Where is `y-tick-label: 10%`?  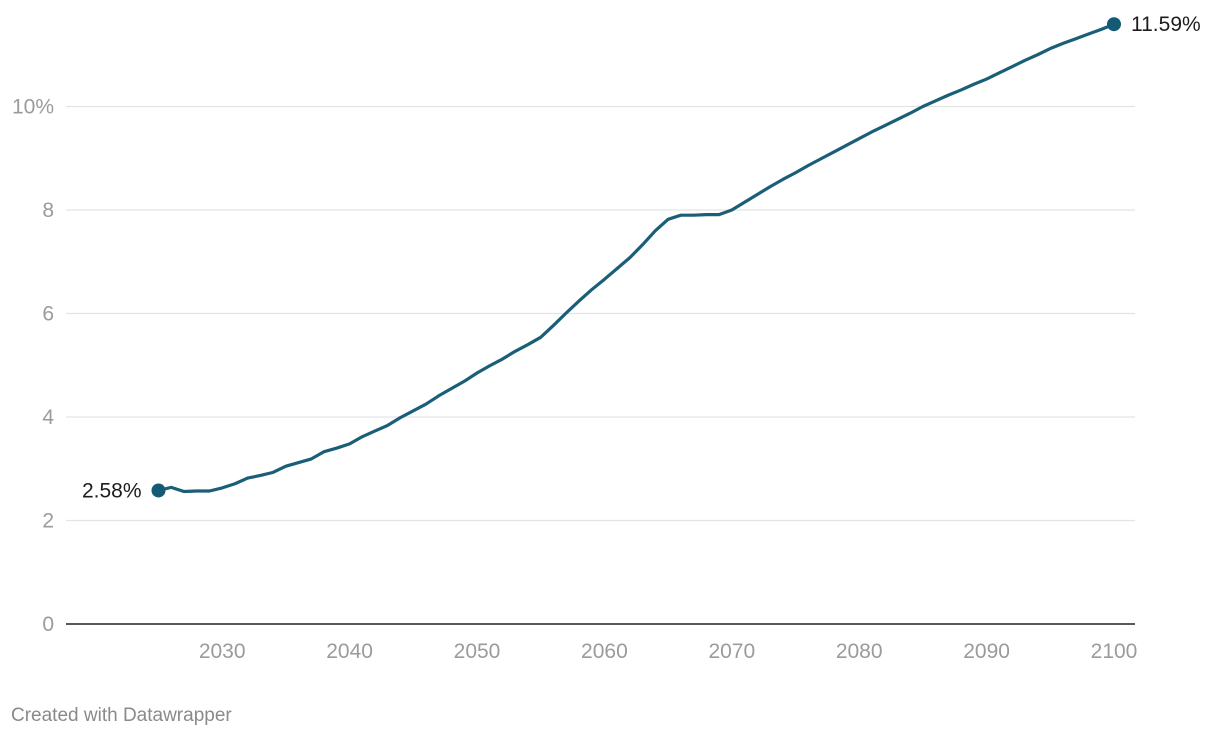 y-tick-label: 10% is located at coordinates (33, 107).